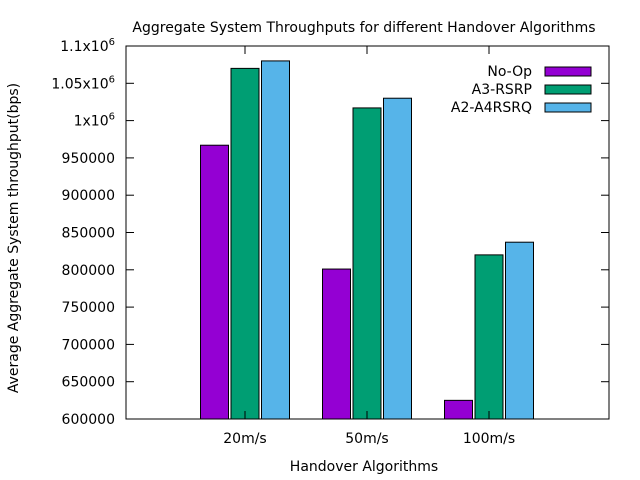  Describe the element at coordinates (275, 240) in the screenshot. I see `bar-a2-a4rsrq-20m/s` at that location.